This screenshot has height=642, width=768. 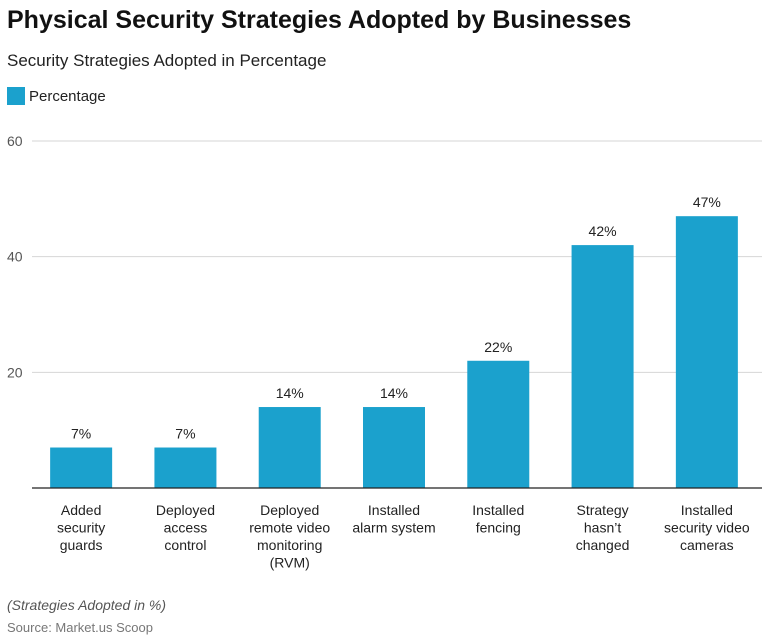 I want to click on legend-label: Percentage, so click(x=67, y=96).